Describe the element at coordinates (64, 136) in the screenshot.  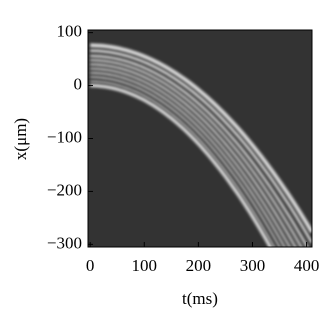
I see `y-tick-label: −100` at that location.